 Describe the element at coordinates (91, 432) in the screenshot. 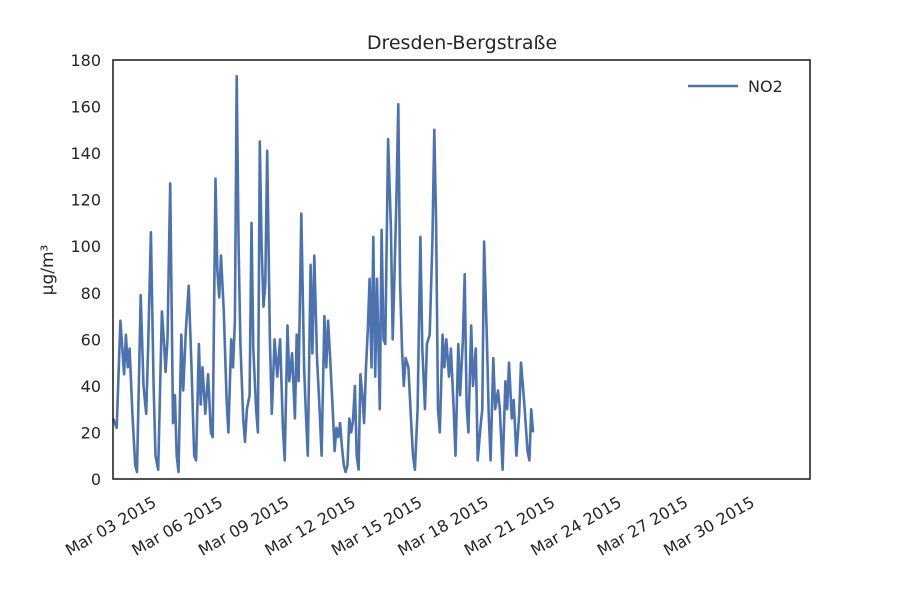

I see `y-tick-label: 20` at that location.